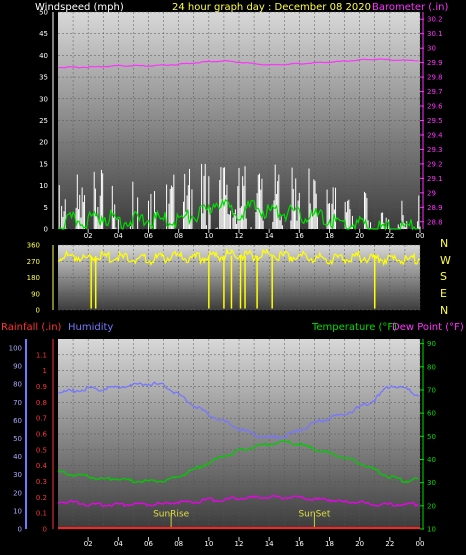 Image resolution: width=466 pixels, height=555 pixels. Describe the element at coordinates (443, 276) in the screenshot. I see `compass-label: S` at that location.